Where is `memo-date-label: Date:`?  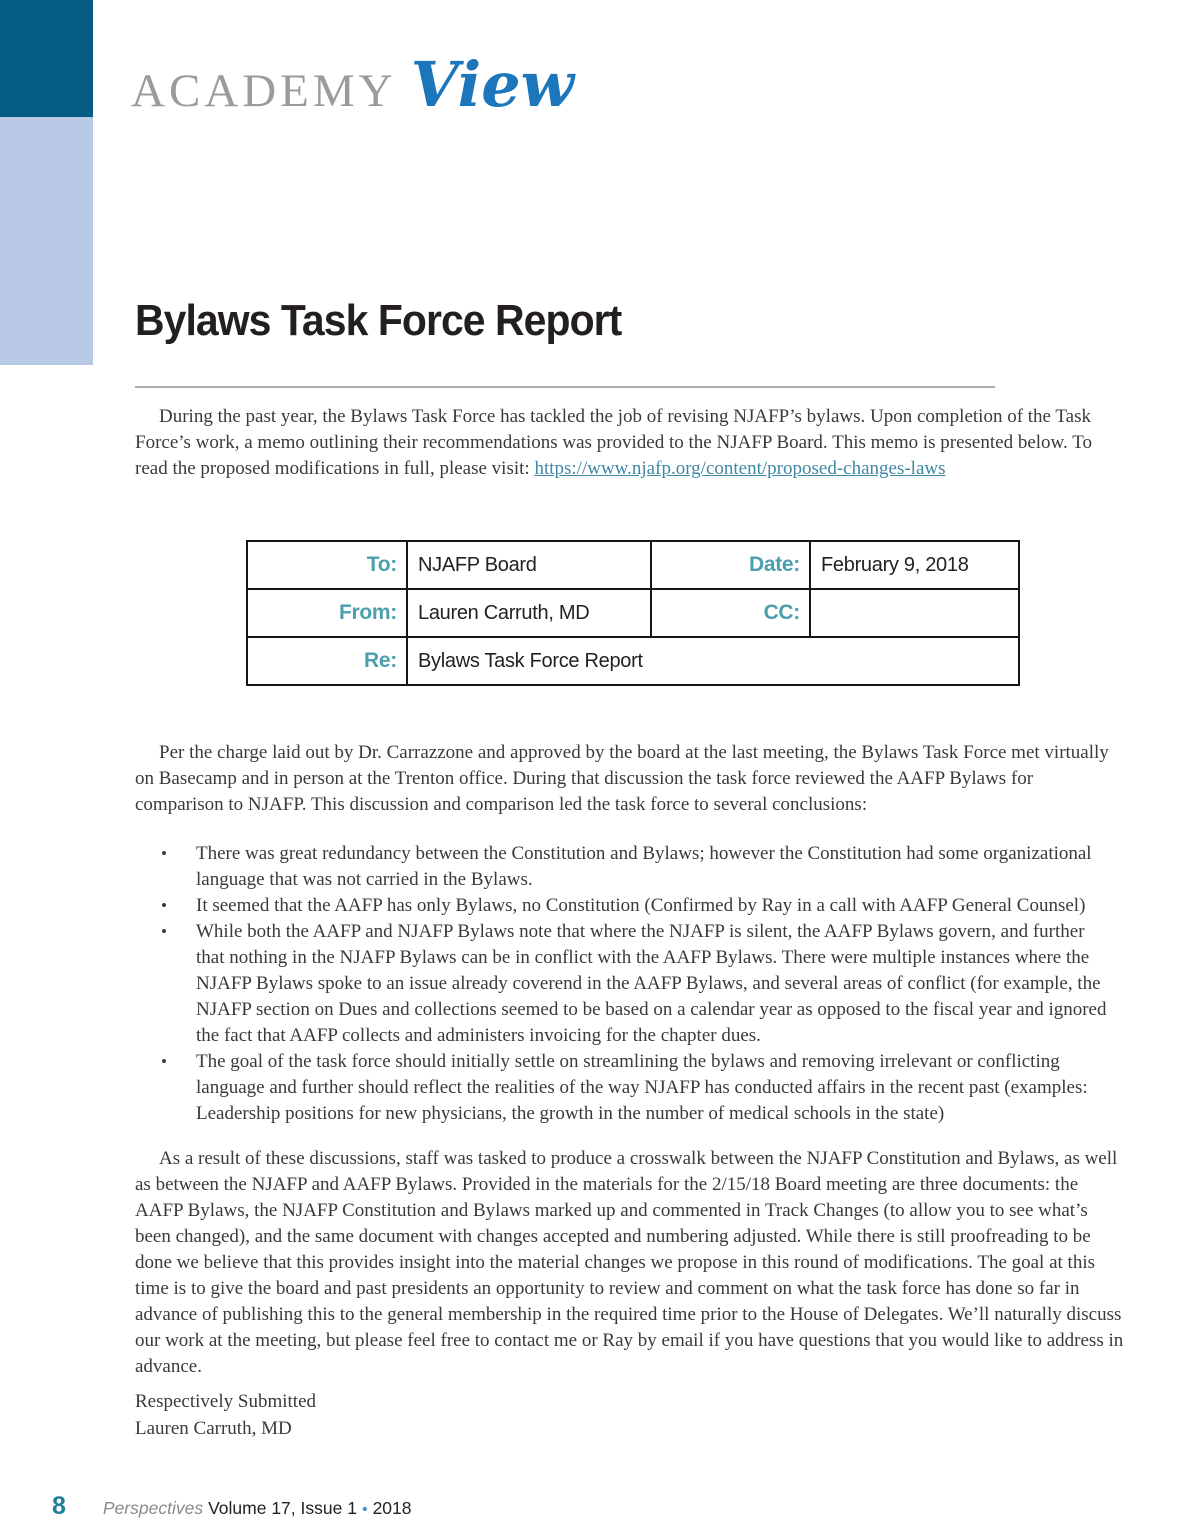 memo-date-label: Date: is located at coordinates (730, 565).